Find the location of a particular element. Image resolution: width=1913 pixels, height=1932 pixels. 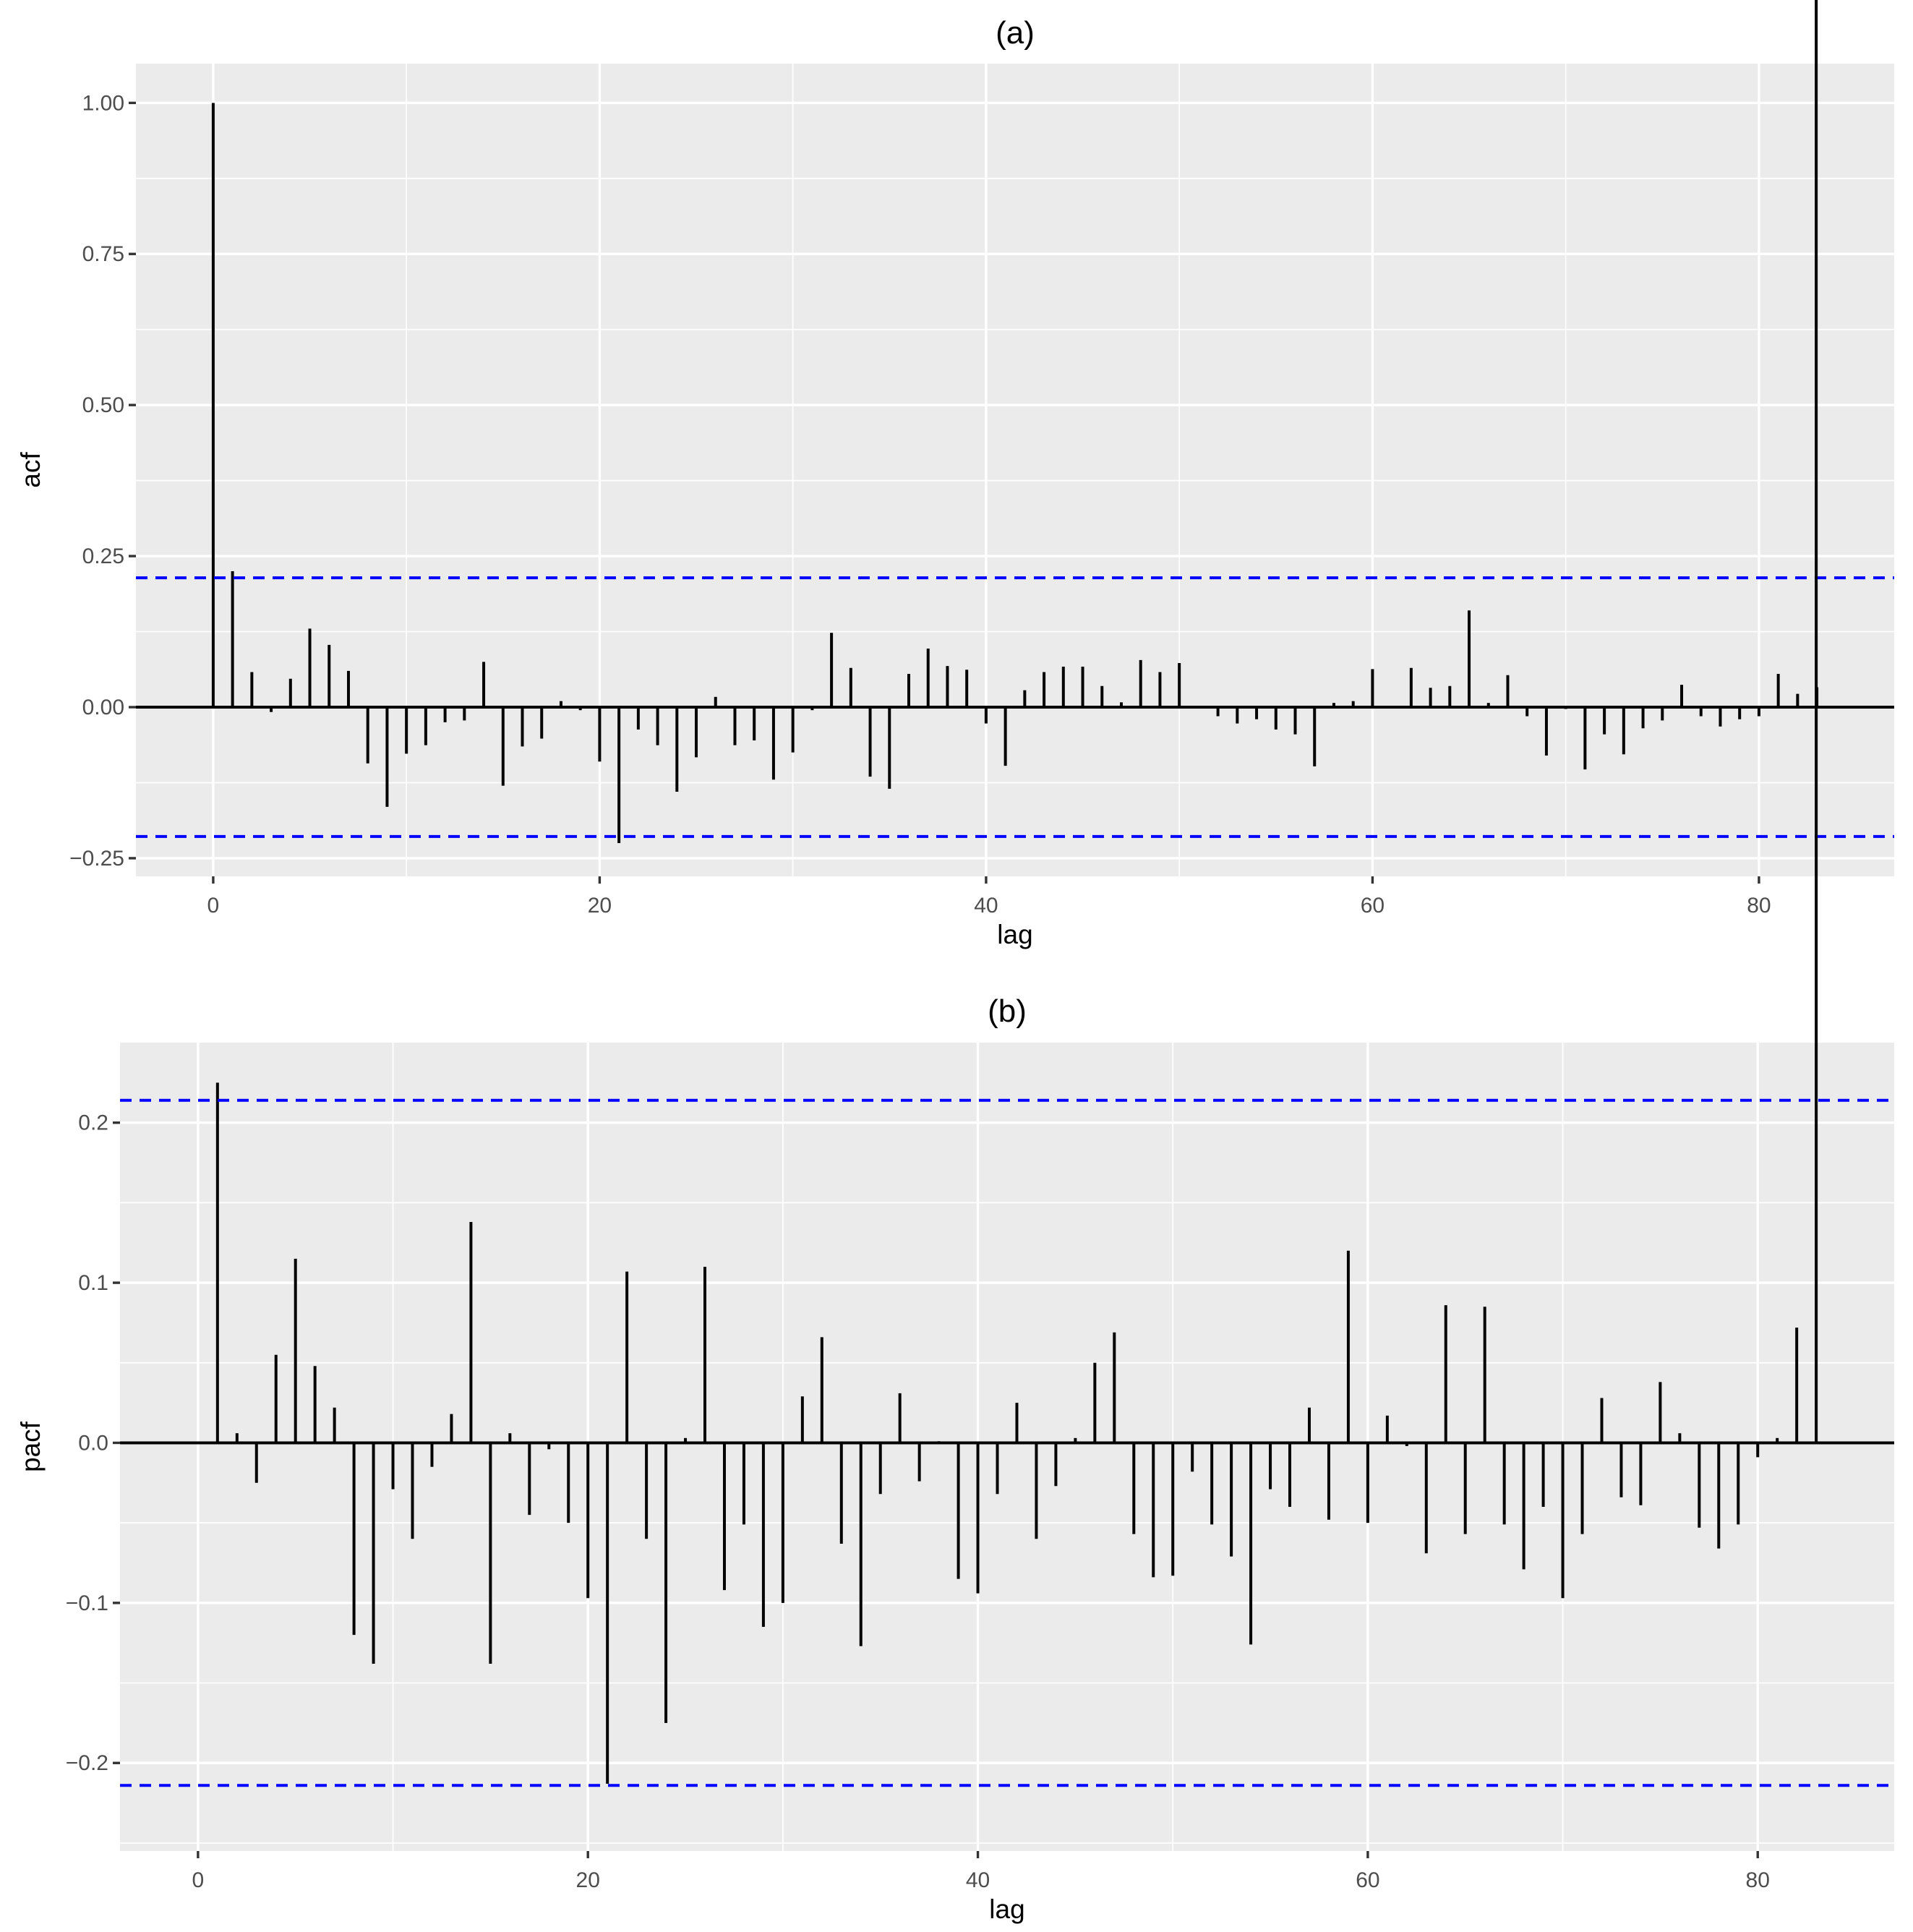

y-tick-label: 0.25 is located at coordinates (103, 556).